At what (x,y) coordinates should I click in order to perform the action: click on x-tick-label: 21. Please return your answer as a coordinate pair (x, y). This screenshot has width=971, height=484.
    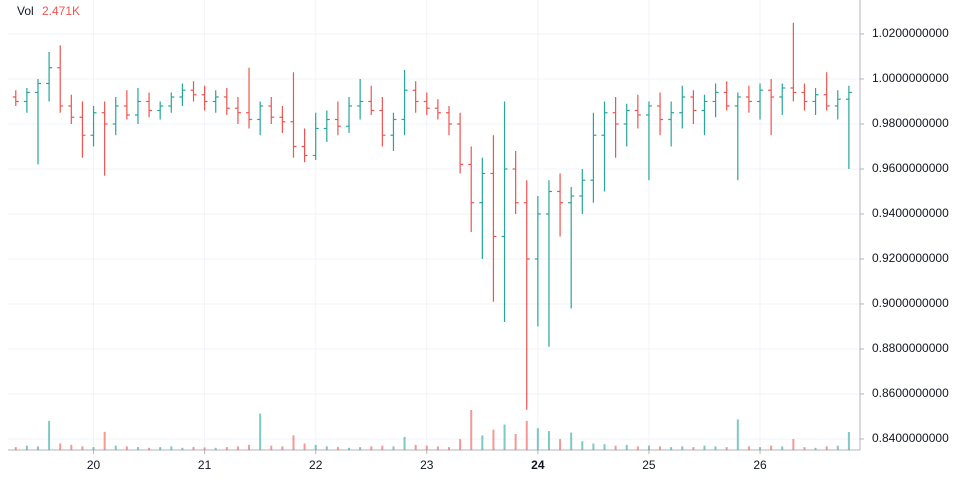
    Looking at the image, I should click on (205, 465).